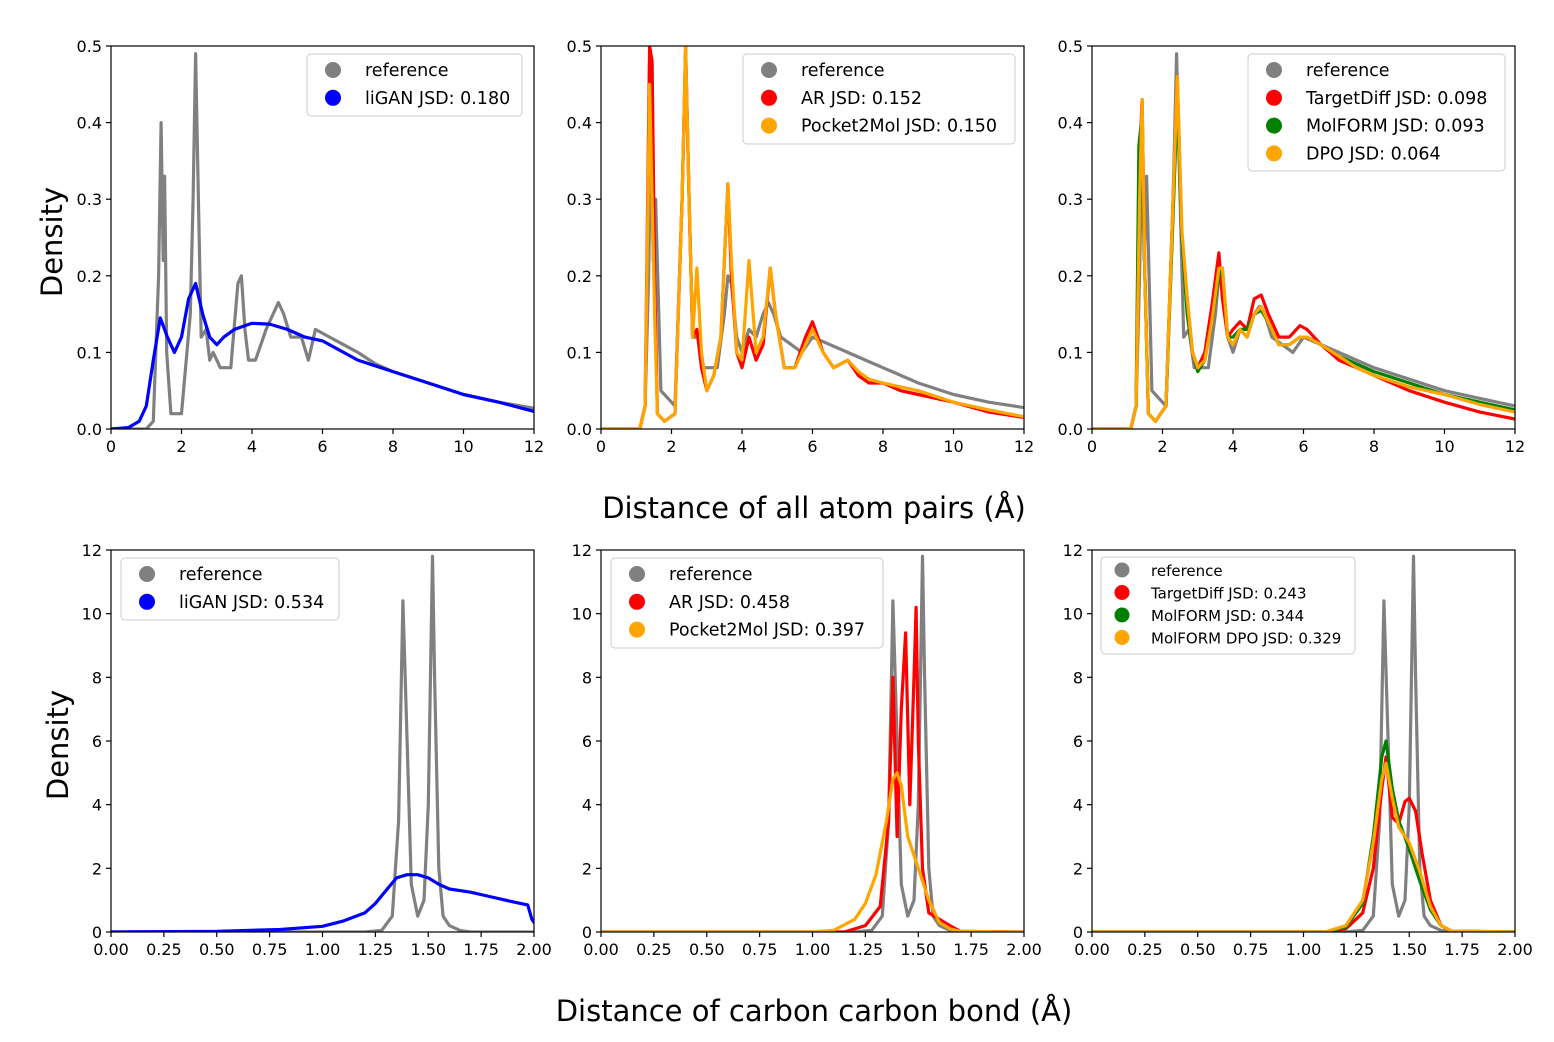  Describe the element at coordinates (1396, 99) in the screenshot. I see `legend-label-1: TargetDiff JSD: 0.098` at that location.